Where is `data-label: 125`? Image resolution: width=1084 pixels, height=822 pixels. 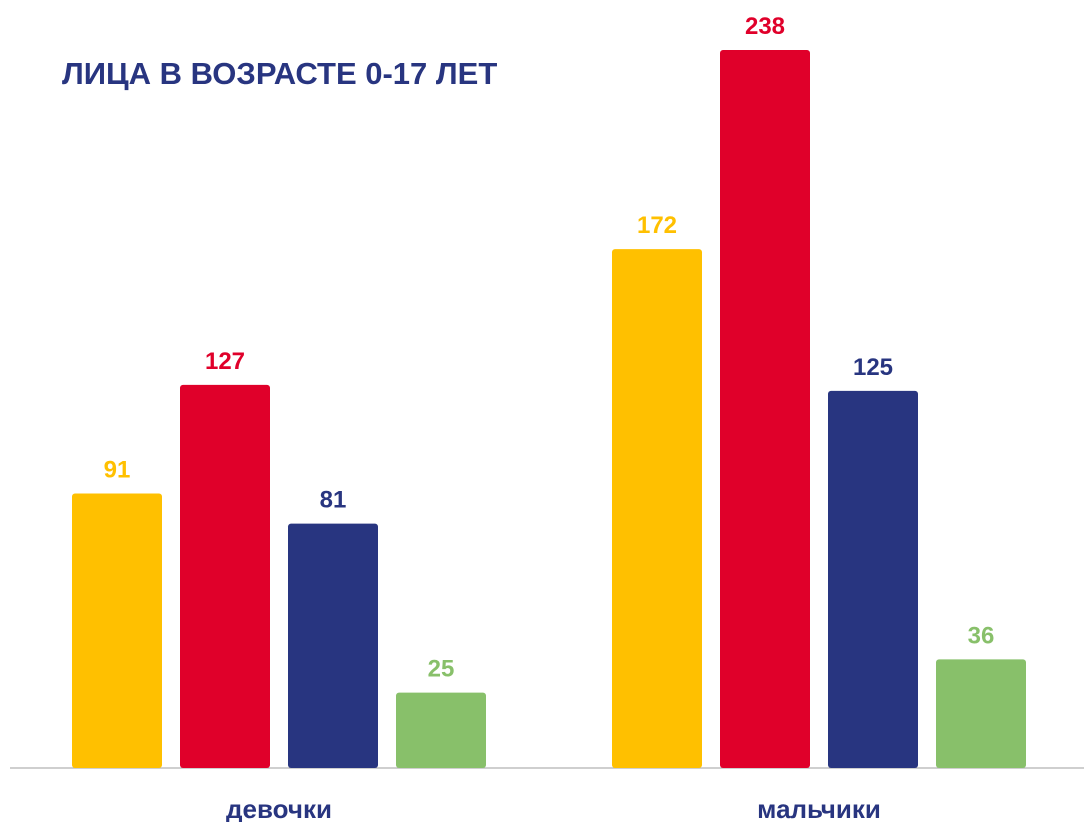 data-label: 125 is located at coordinates (873, 367).